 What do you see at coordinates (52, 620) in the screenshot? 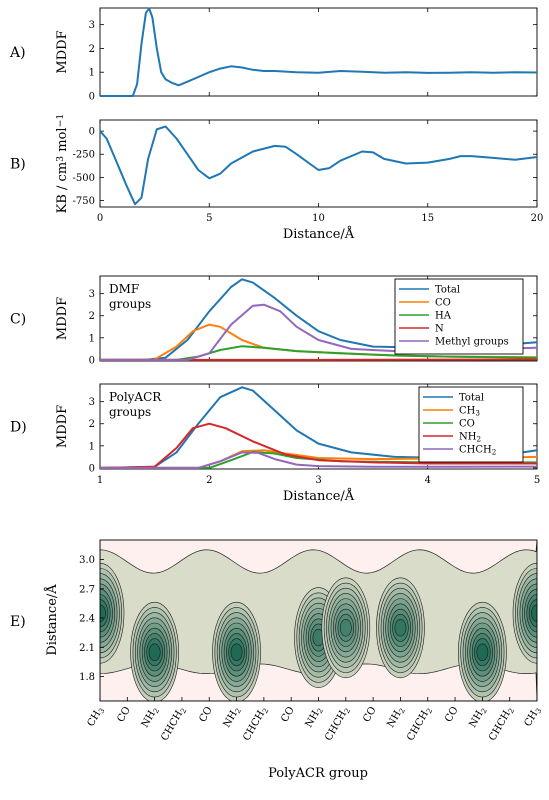
I see `y-axis-label: Distance/Å` at bounding box center [52, 620].